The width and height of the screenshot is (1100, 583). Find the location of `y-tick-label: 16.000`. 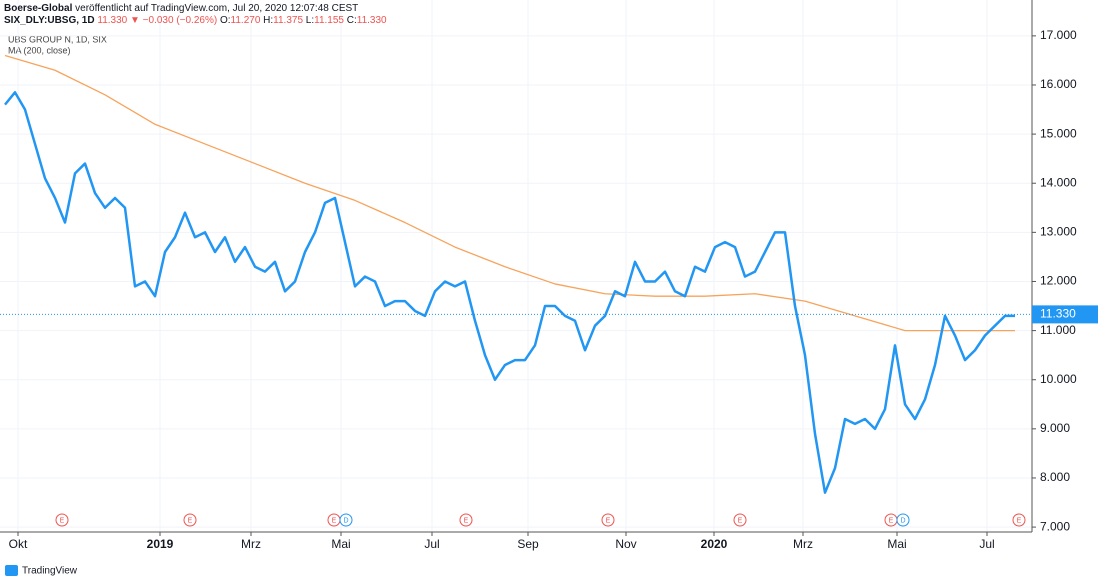

y-tick-label: 16.000 is located at coordinates (1058, 84).